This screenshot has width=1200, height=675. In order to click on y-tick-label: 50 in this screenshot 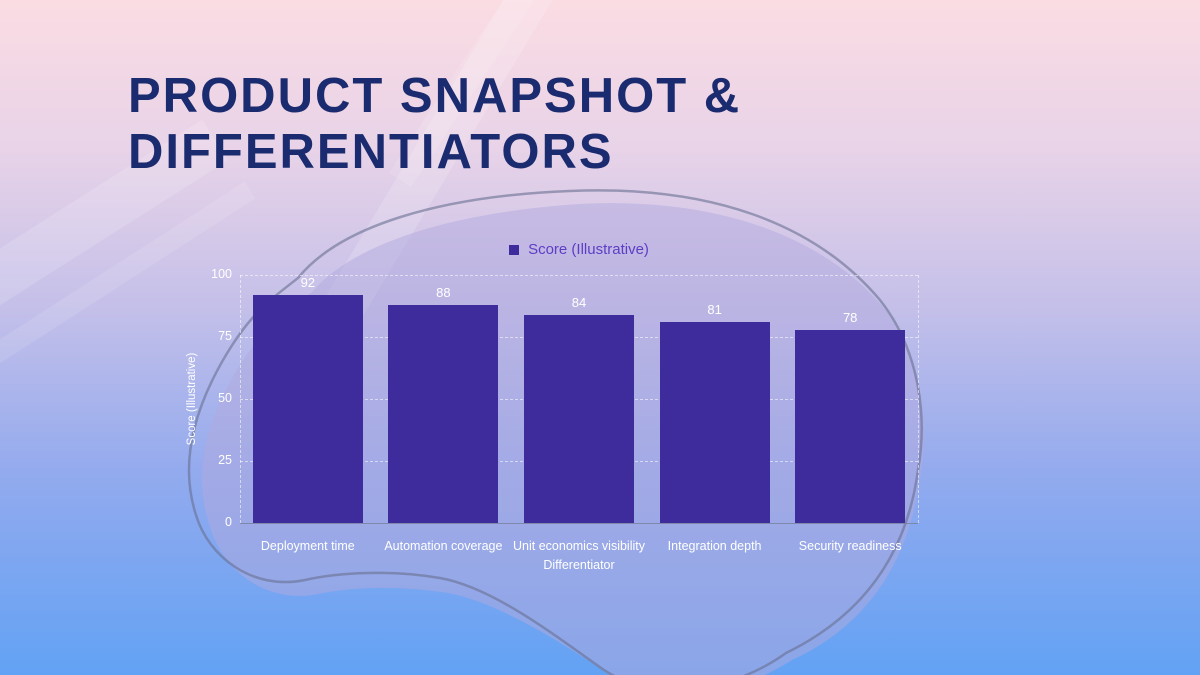, I will do `click(225, 398)`.